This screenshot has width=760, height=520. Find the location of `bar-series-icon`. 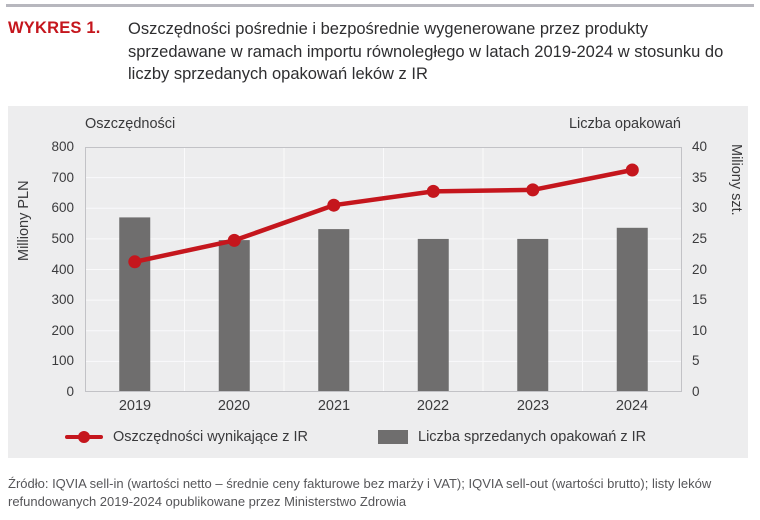

bar-series-icon is located at coordinates (393, 437).